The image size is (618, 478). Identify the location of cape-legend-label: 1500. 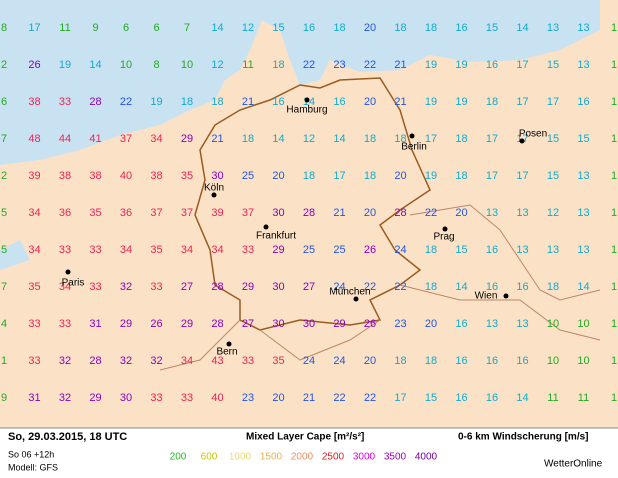
(271, 457).